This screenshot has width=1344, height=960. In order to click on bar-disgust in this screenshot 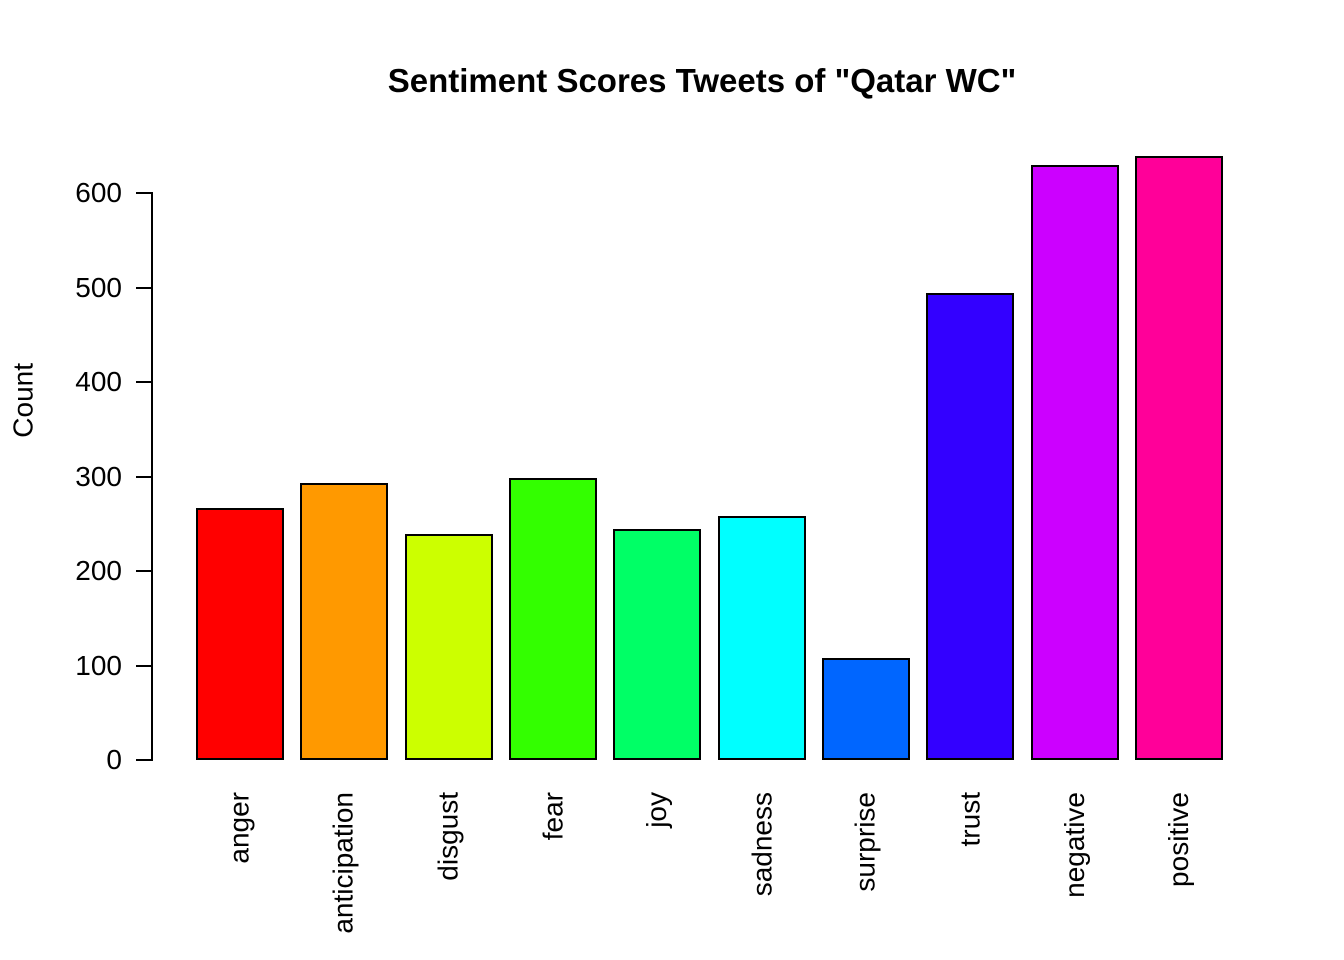, I will do `click(449, 647)`.